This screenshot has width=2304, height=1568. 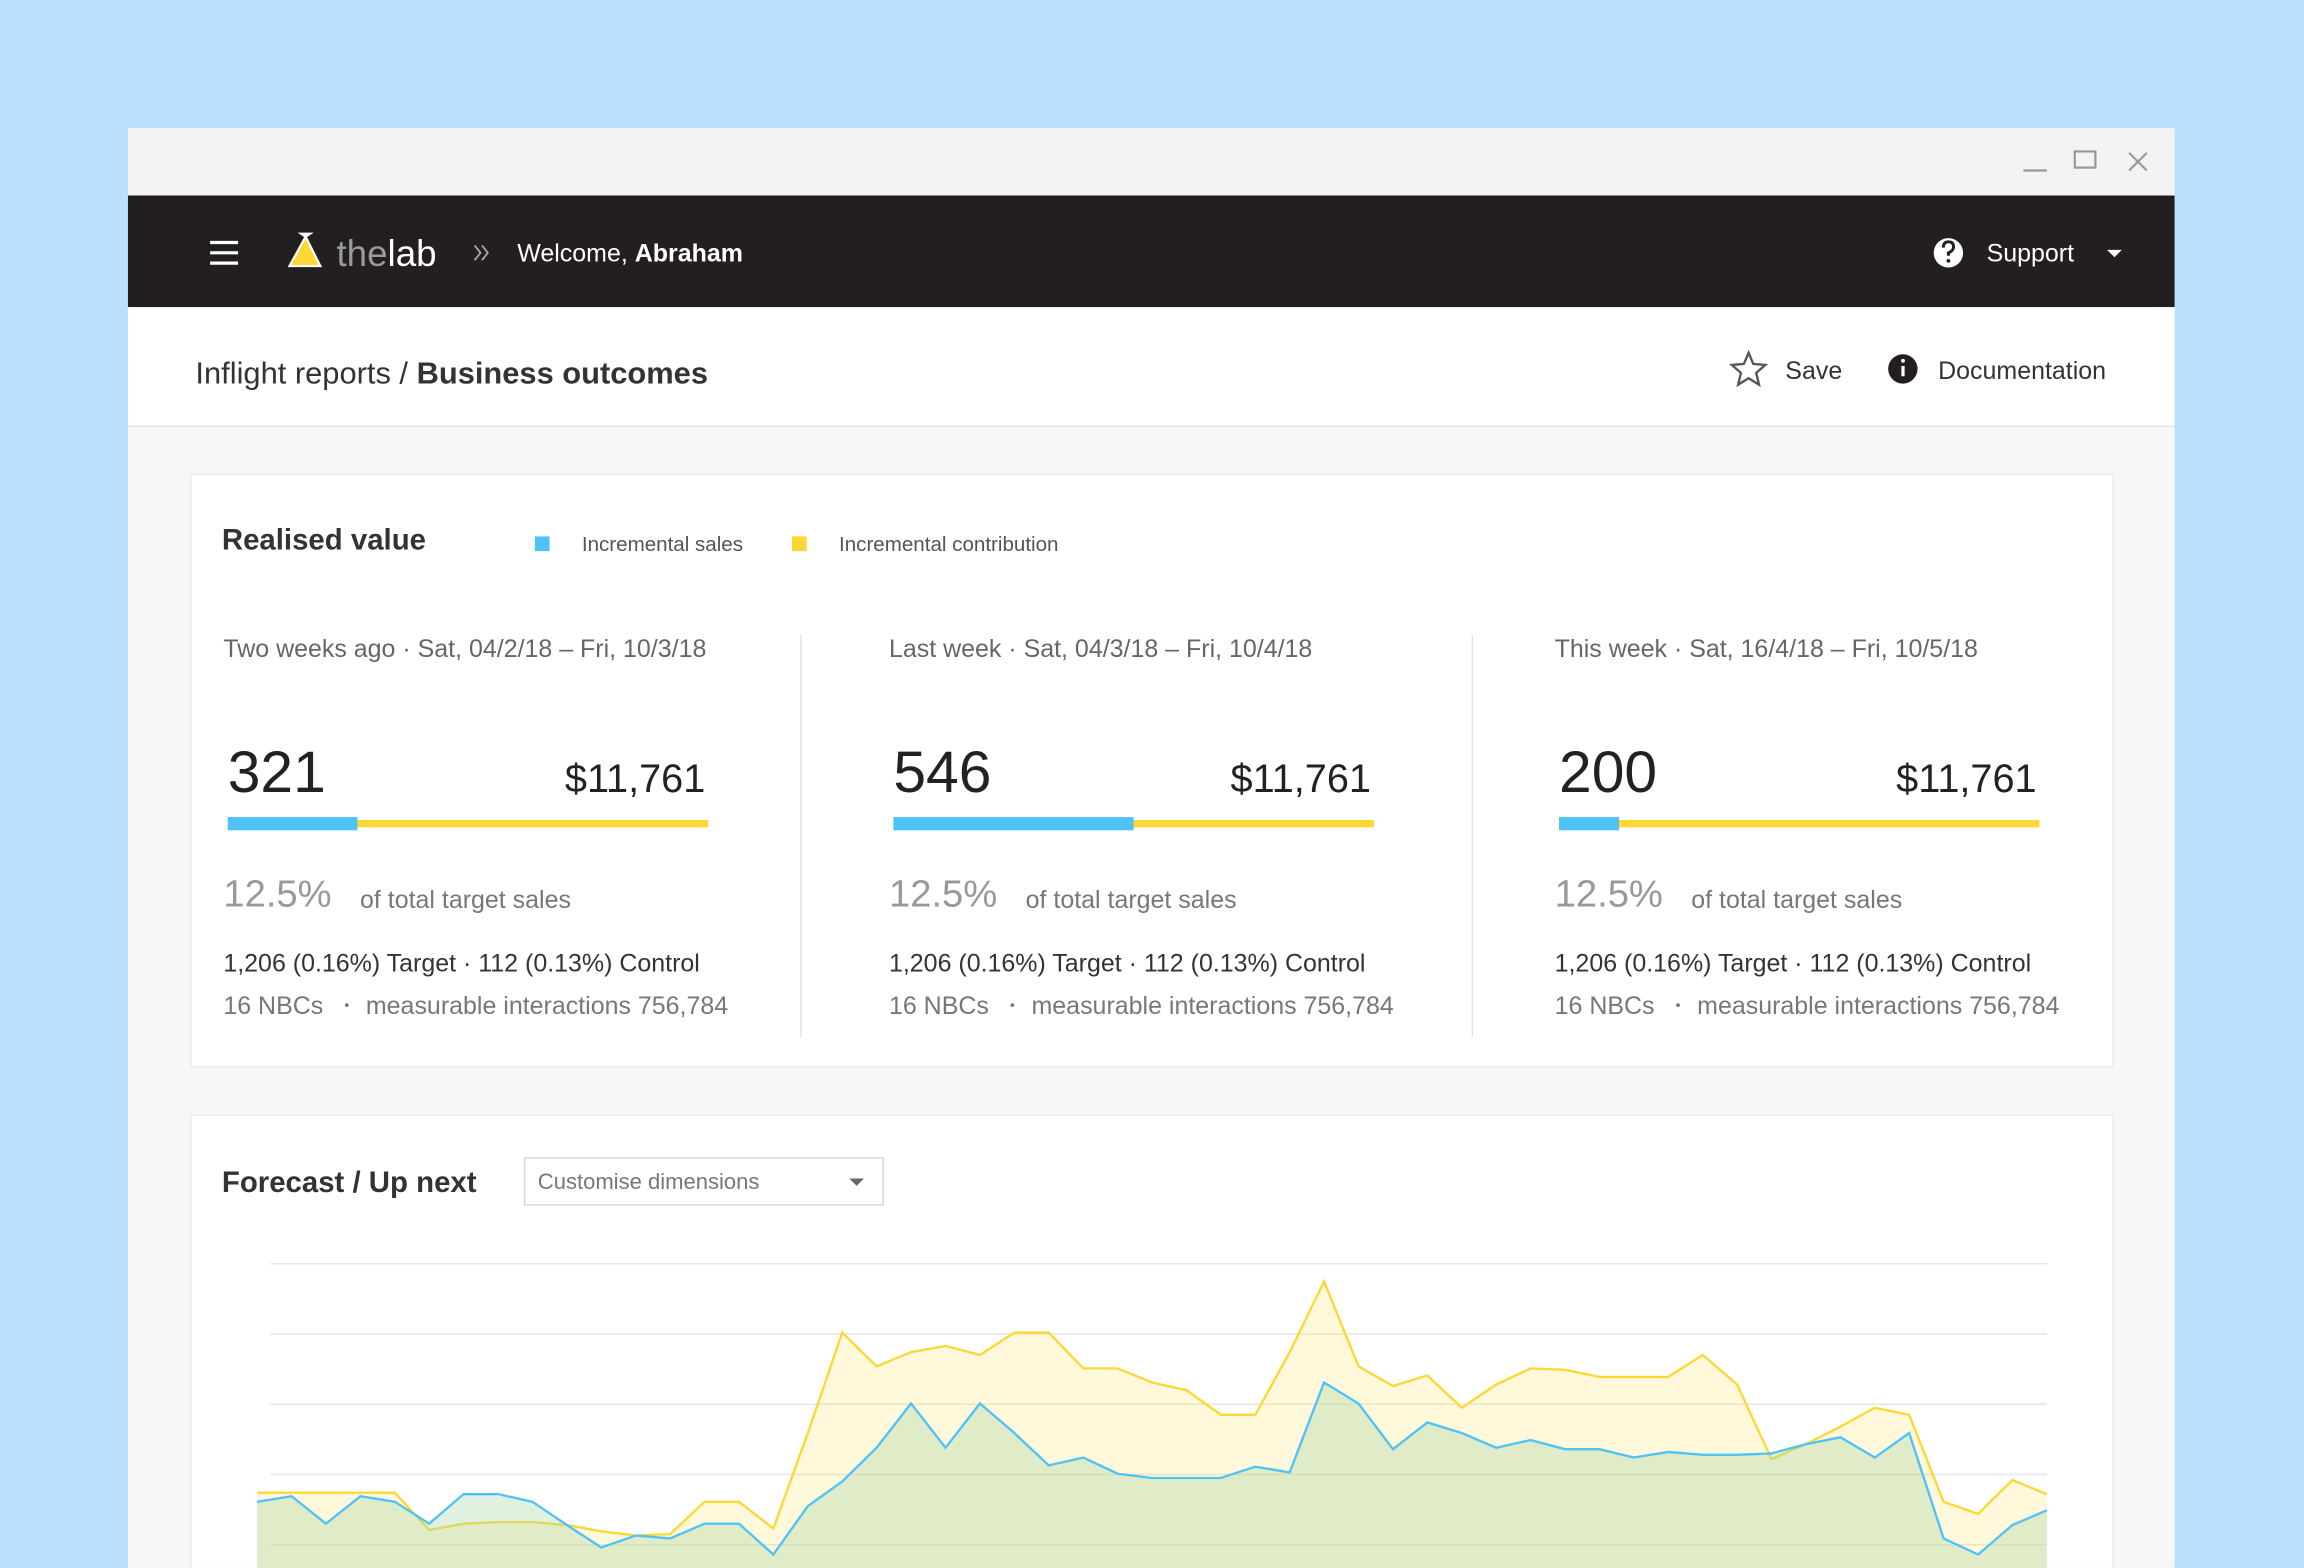 I want to click on dropdown-label: Customise dimensions, so click(x=649, y=1181).